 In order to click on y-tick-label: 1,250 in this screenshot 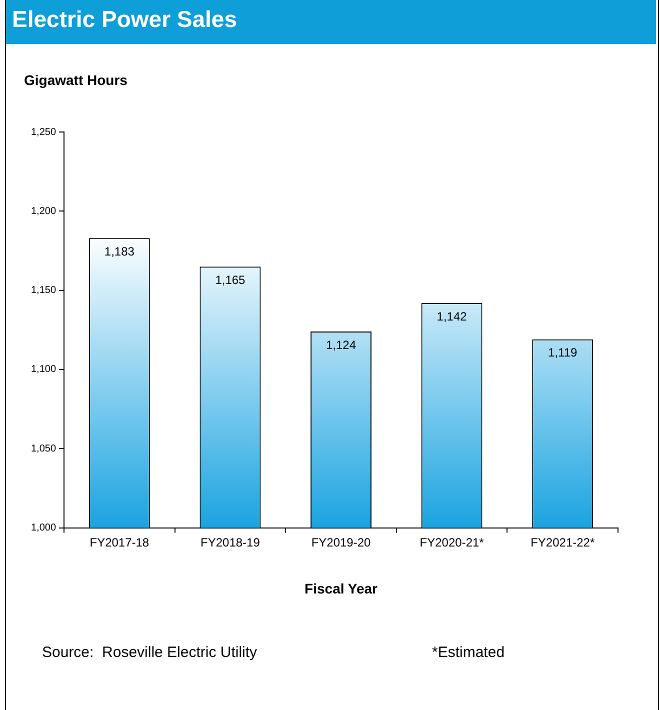, I will do `click(43, 132)`.